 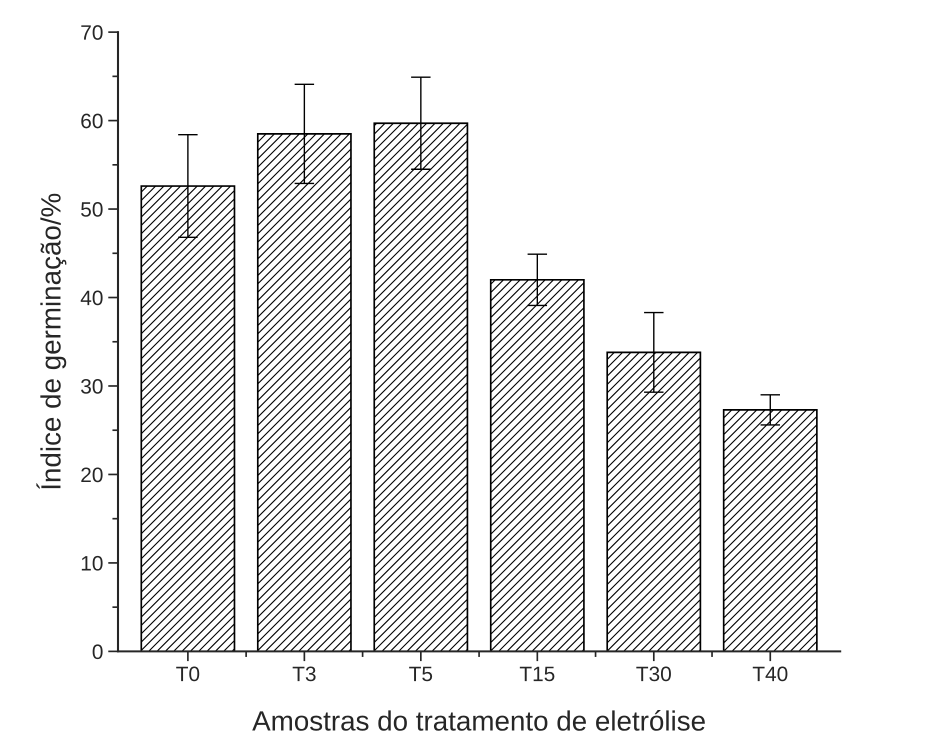 What do you see at coordinates (188, 674) in the screenshot?
I see `x-tick-label: T0` at bounding box center [188, 674].